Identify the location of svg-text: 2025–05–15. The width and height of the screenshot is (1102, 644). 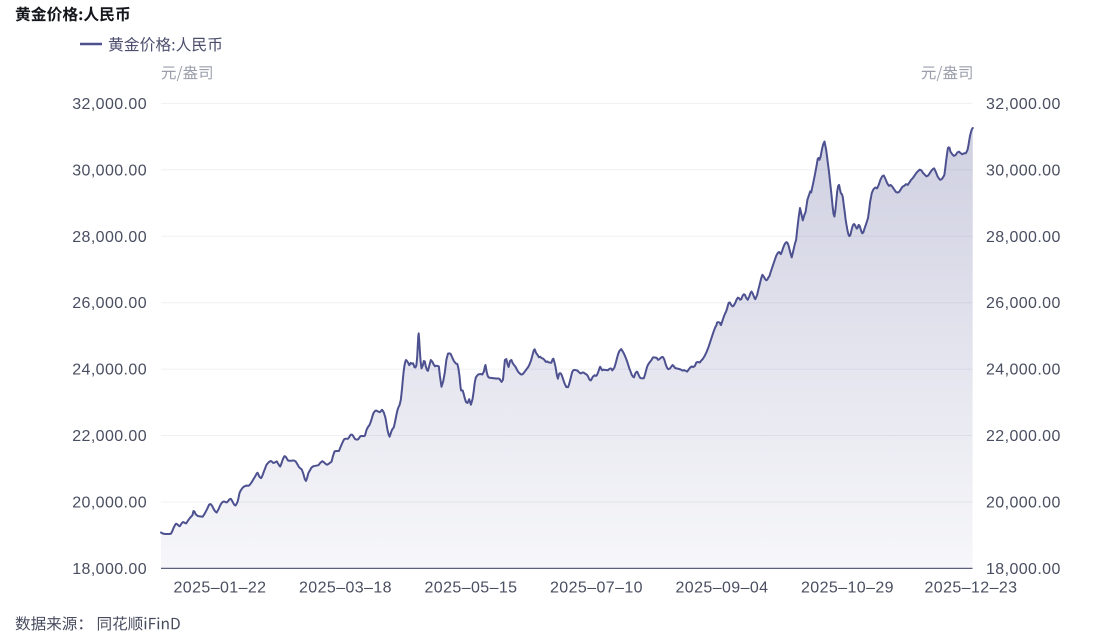
(471, 587).